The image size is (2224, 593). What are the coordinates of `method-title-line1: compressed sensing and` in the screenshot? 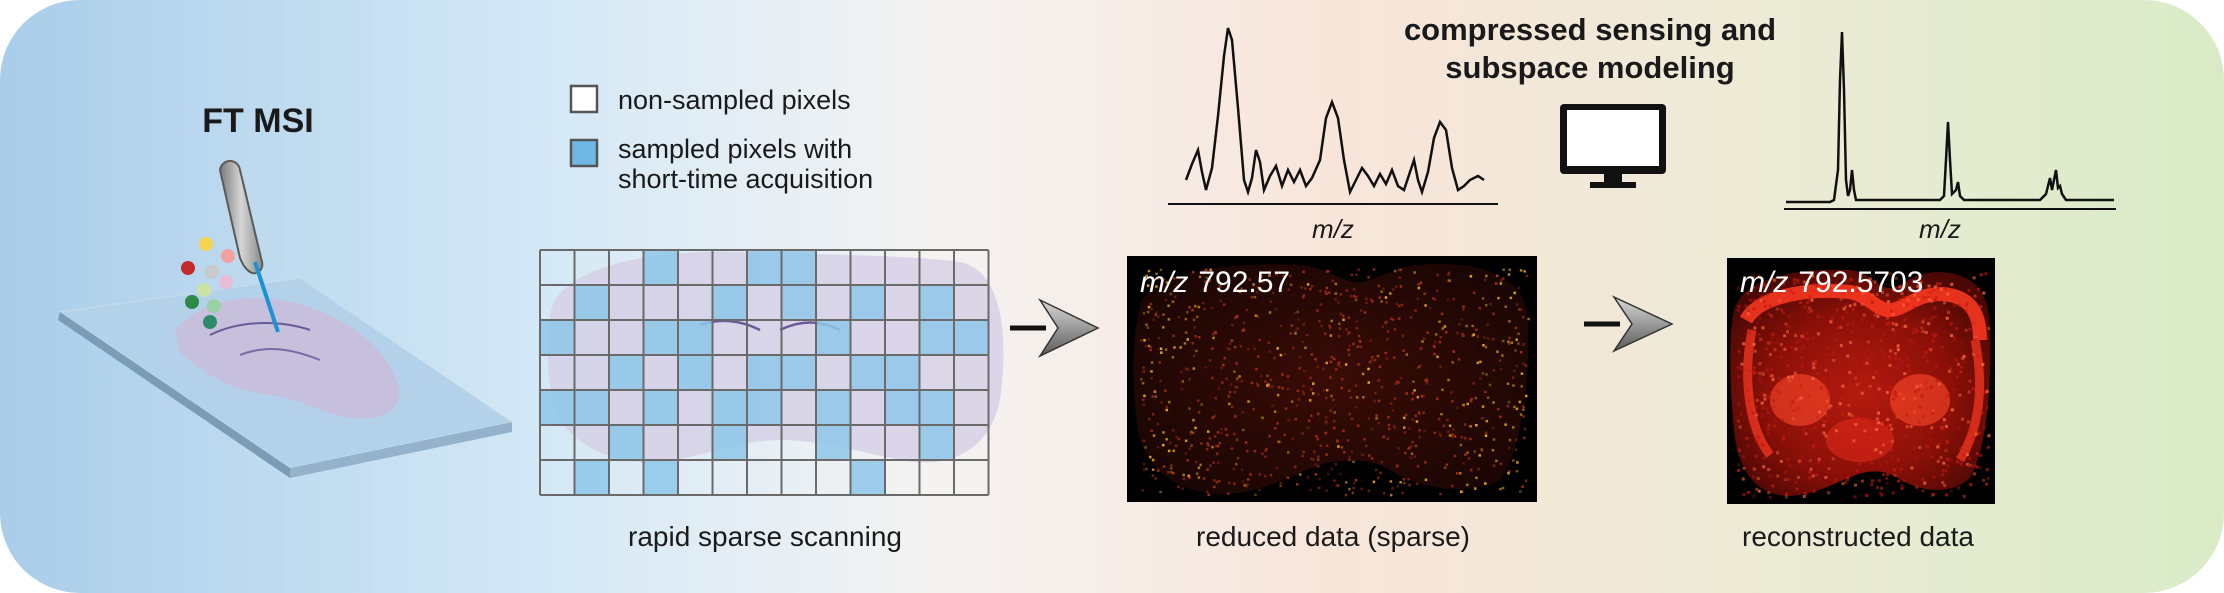 It's located at (1590, 29).